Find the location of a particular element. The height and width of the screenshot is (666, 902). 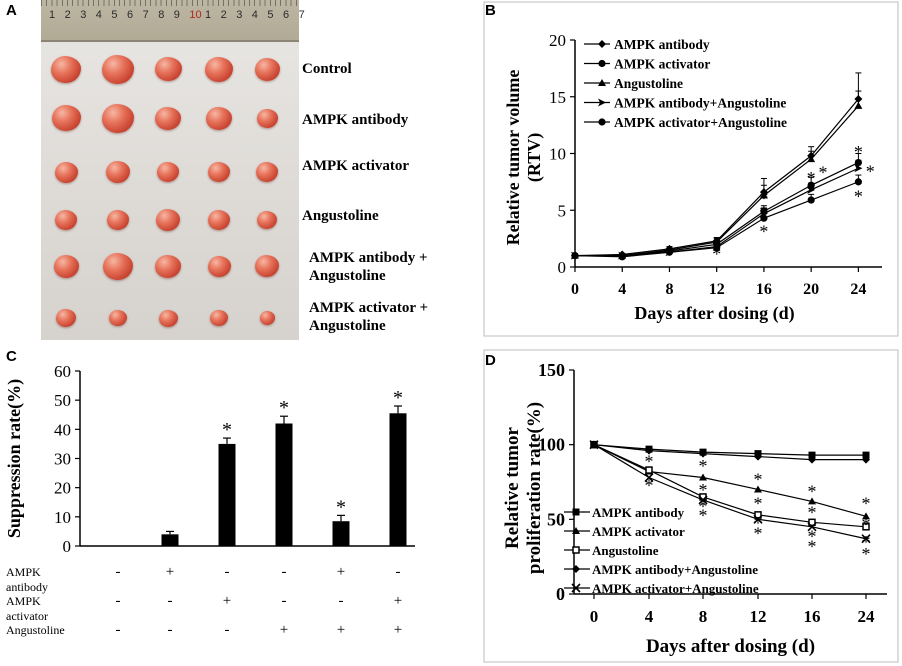

group-label-ampk-activator: AMPK activator is located at coordinates (356, 166).